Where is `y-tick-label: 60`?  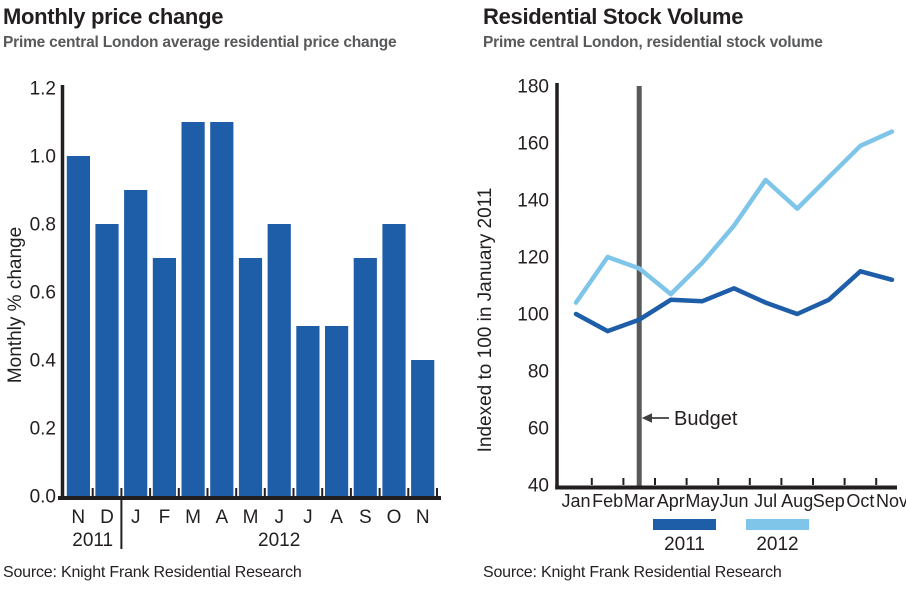 y-tick-label: 60 is located at coordinates (538, 429).